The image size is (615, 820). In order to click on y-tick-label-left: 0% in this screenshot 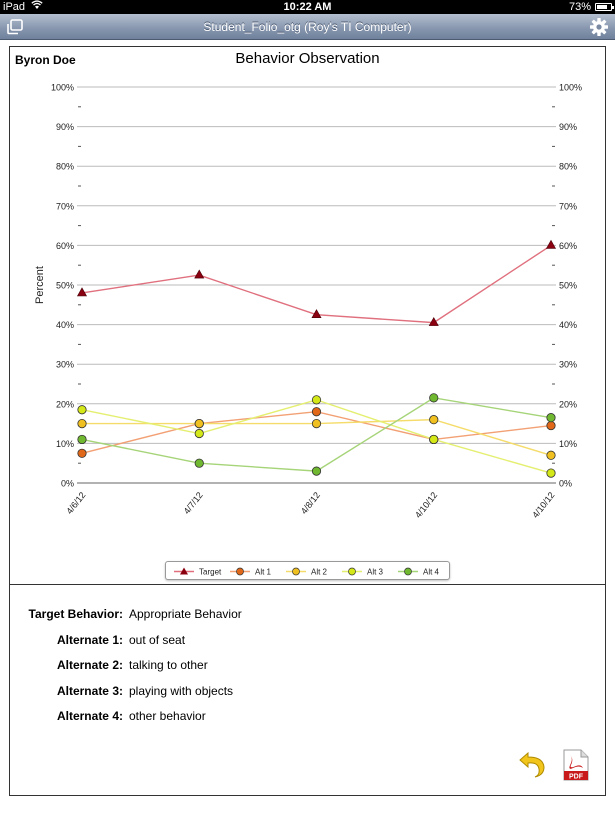, I will do `click(67, 484)`.